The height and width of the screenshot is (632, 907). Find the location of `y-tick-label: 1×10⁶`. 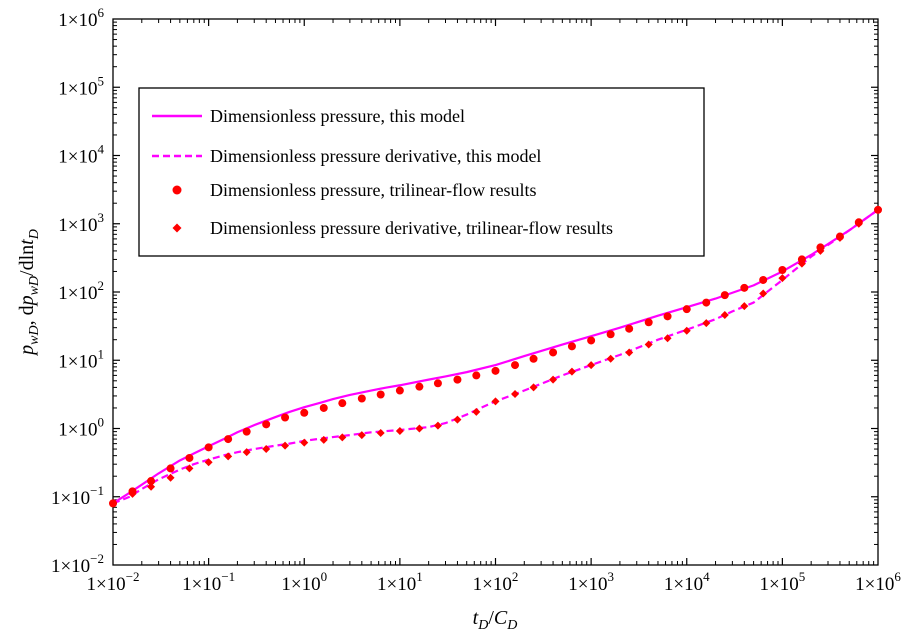

y-tick-label: 1×10⁶ is located at coordinates (81, 18).